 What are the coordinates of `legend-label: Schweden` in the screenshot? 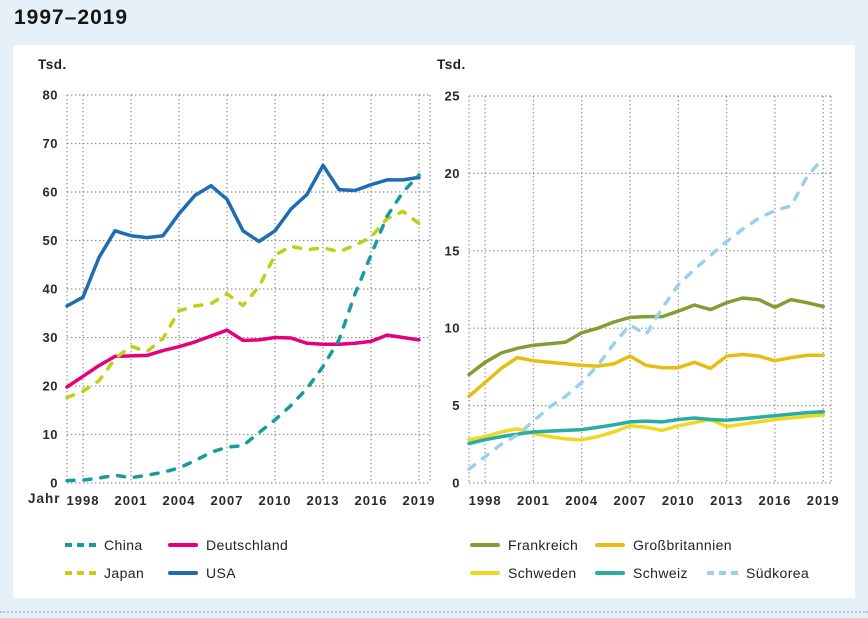 It's located at (542, 573).